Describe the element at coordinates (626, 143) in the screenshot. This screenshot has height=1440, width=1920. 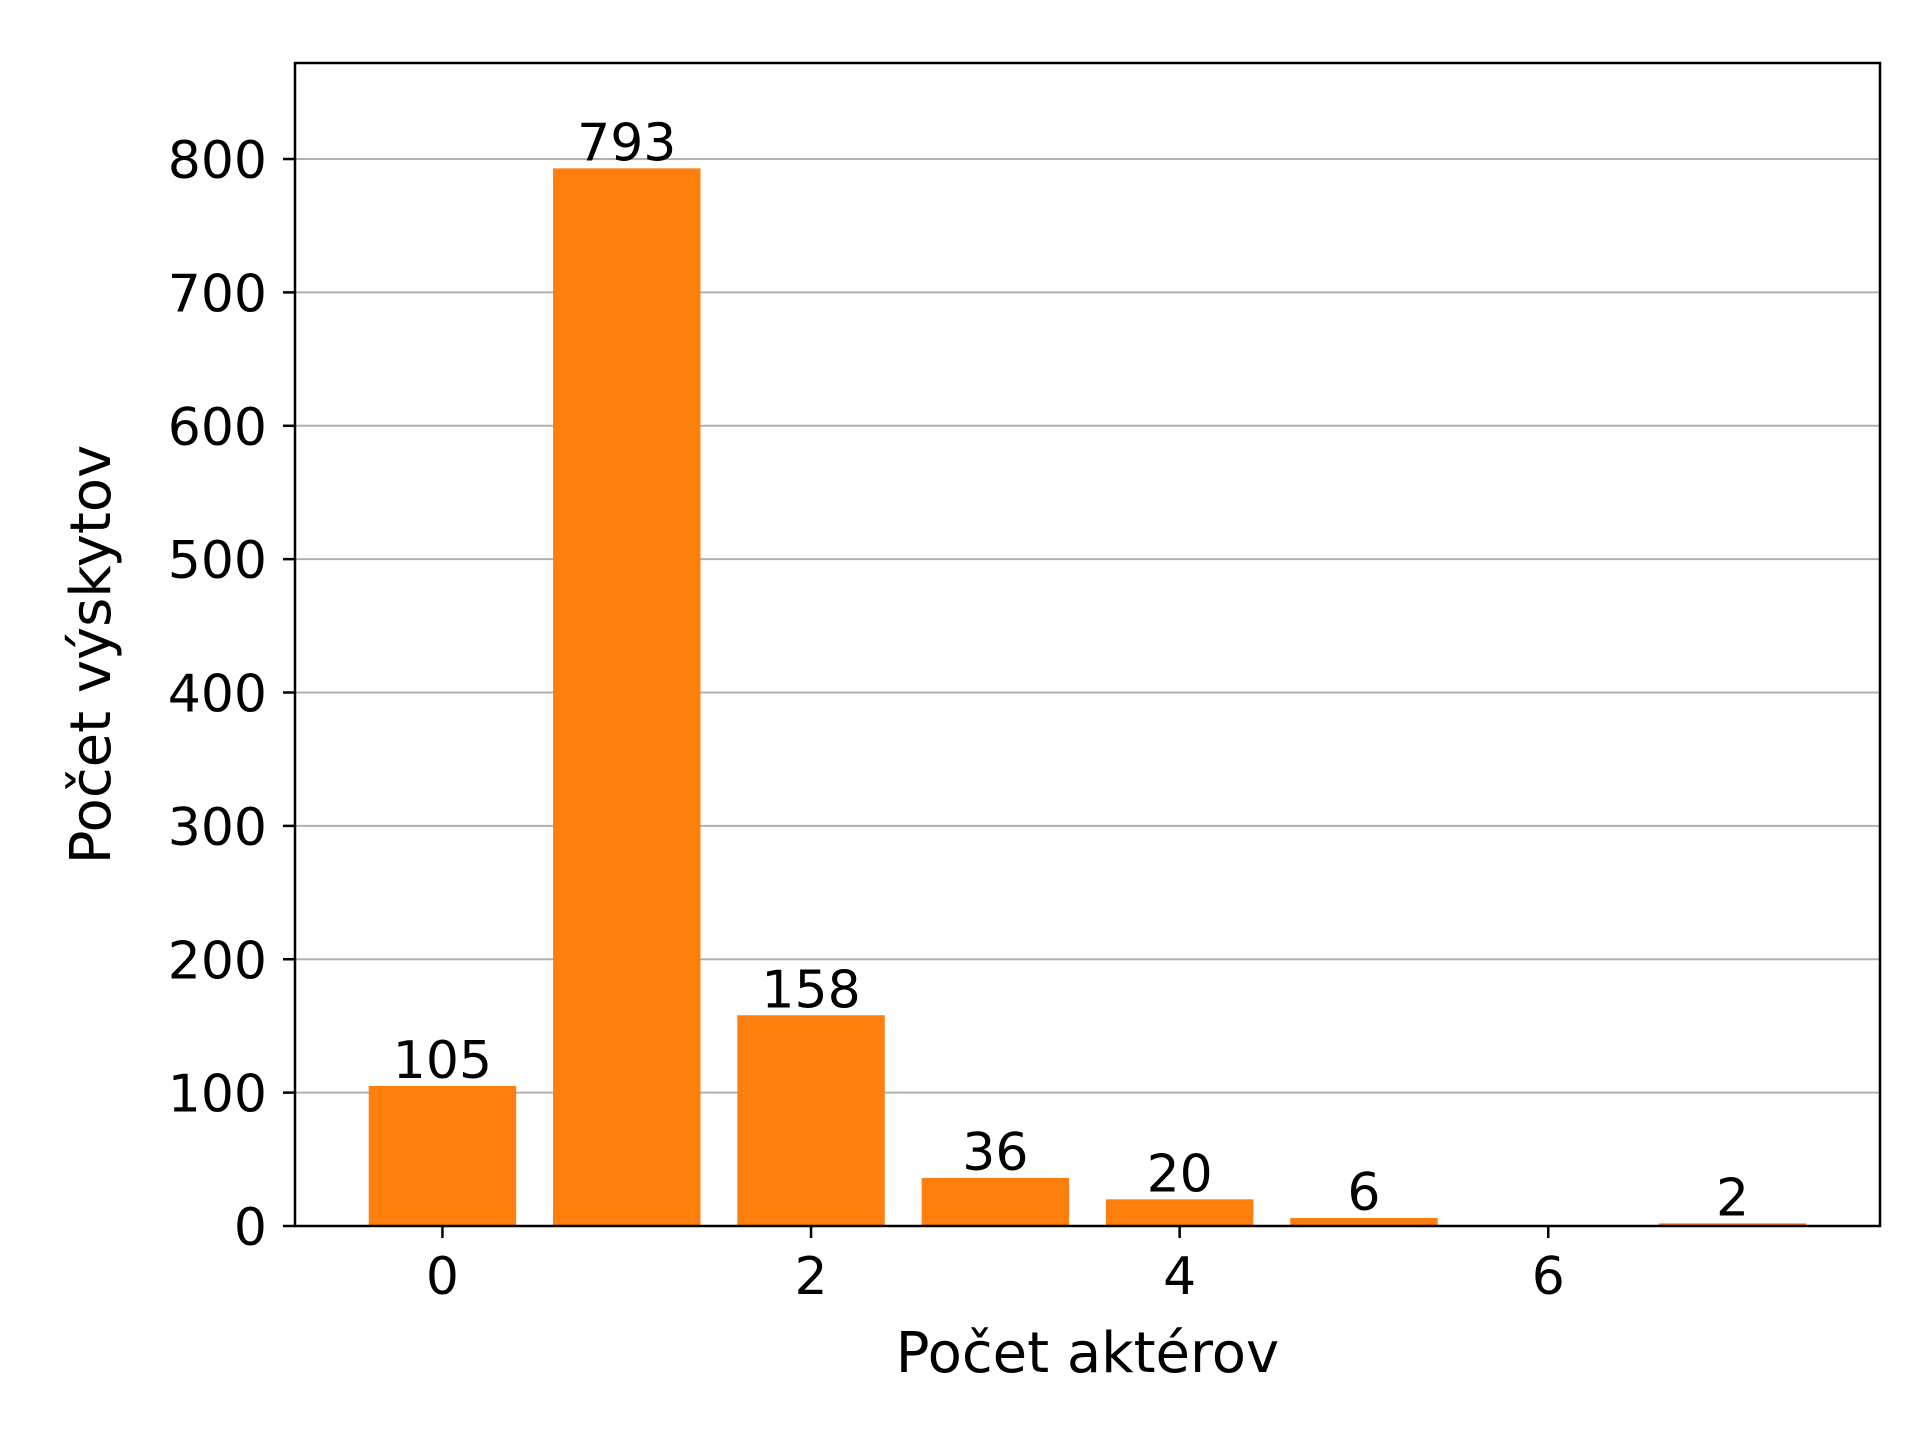
I see `bar-value-label: 793` at that location.